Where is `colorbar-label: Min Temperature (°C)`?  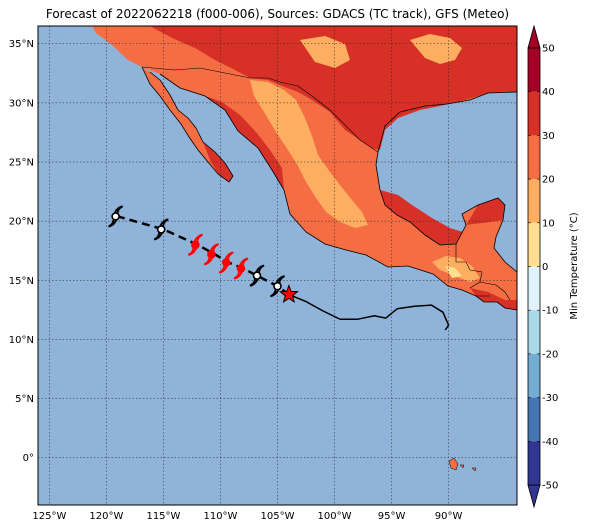
colorbar-label: Min Temperature (°C) is located at coordinates (574, 265).